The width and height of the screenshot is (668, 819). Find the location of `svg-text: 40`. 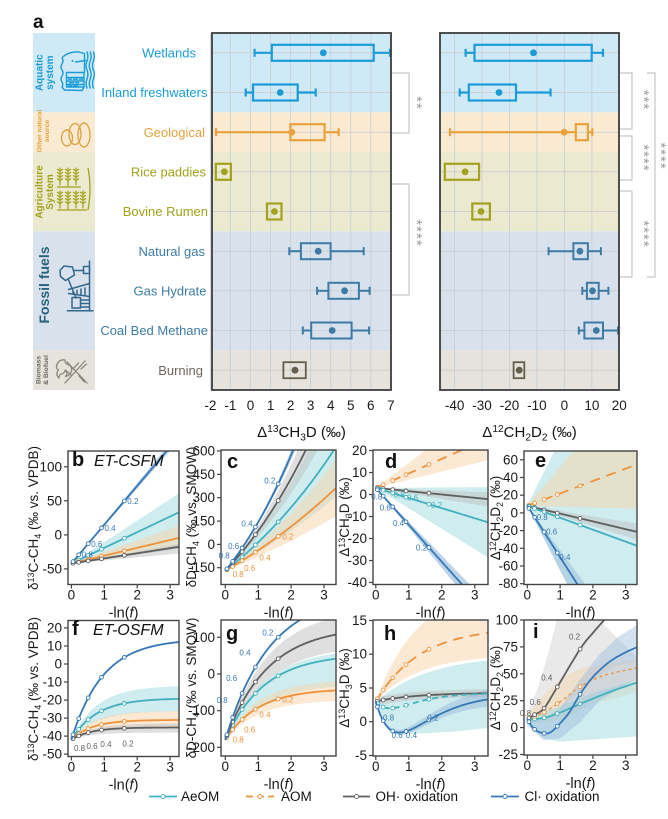

svg-text: 40 is located at coordinates (510, 477).